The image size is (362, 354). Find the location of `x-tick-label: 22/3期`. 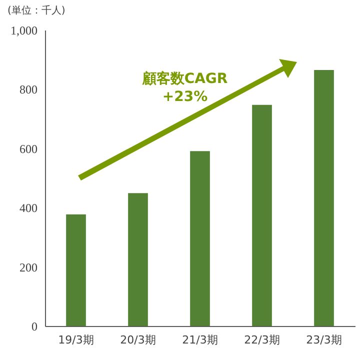

x-tick-label: 22/3期 is located at coordinates (262, 340).